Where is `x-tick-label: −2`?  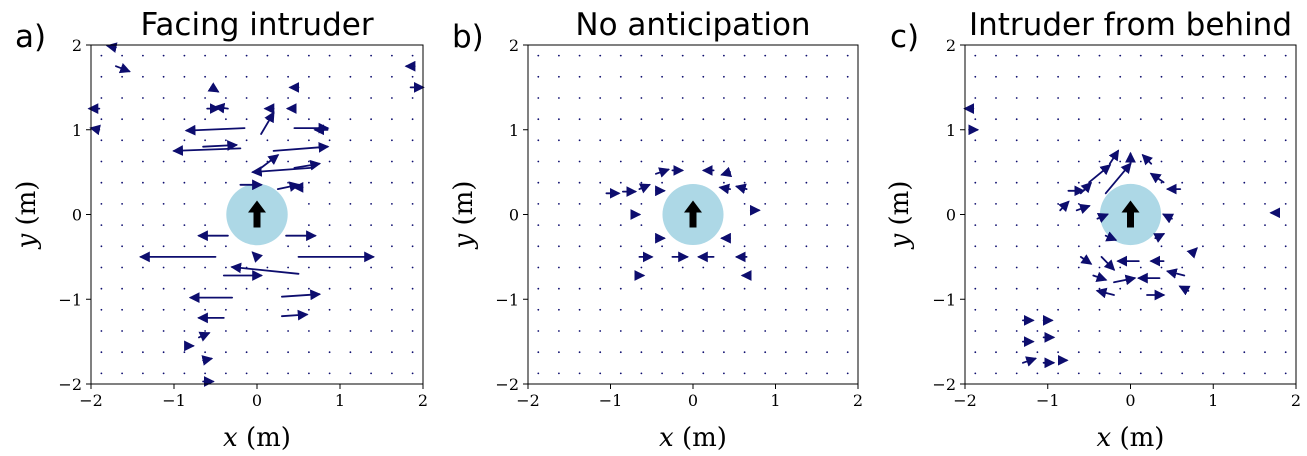 x-tick-label: −2 is located at coordinates (528, 400).